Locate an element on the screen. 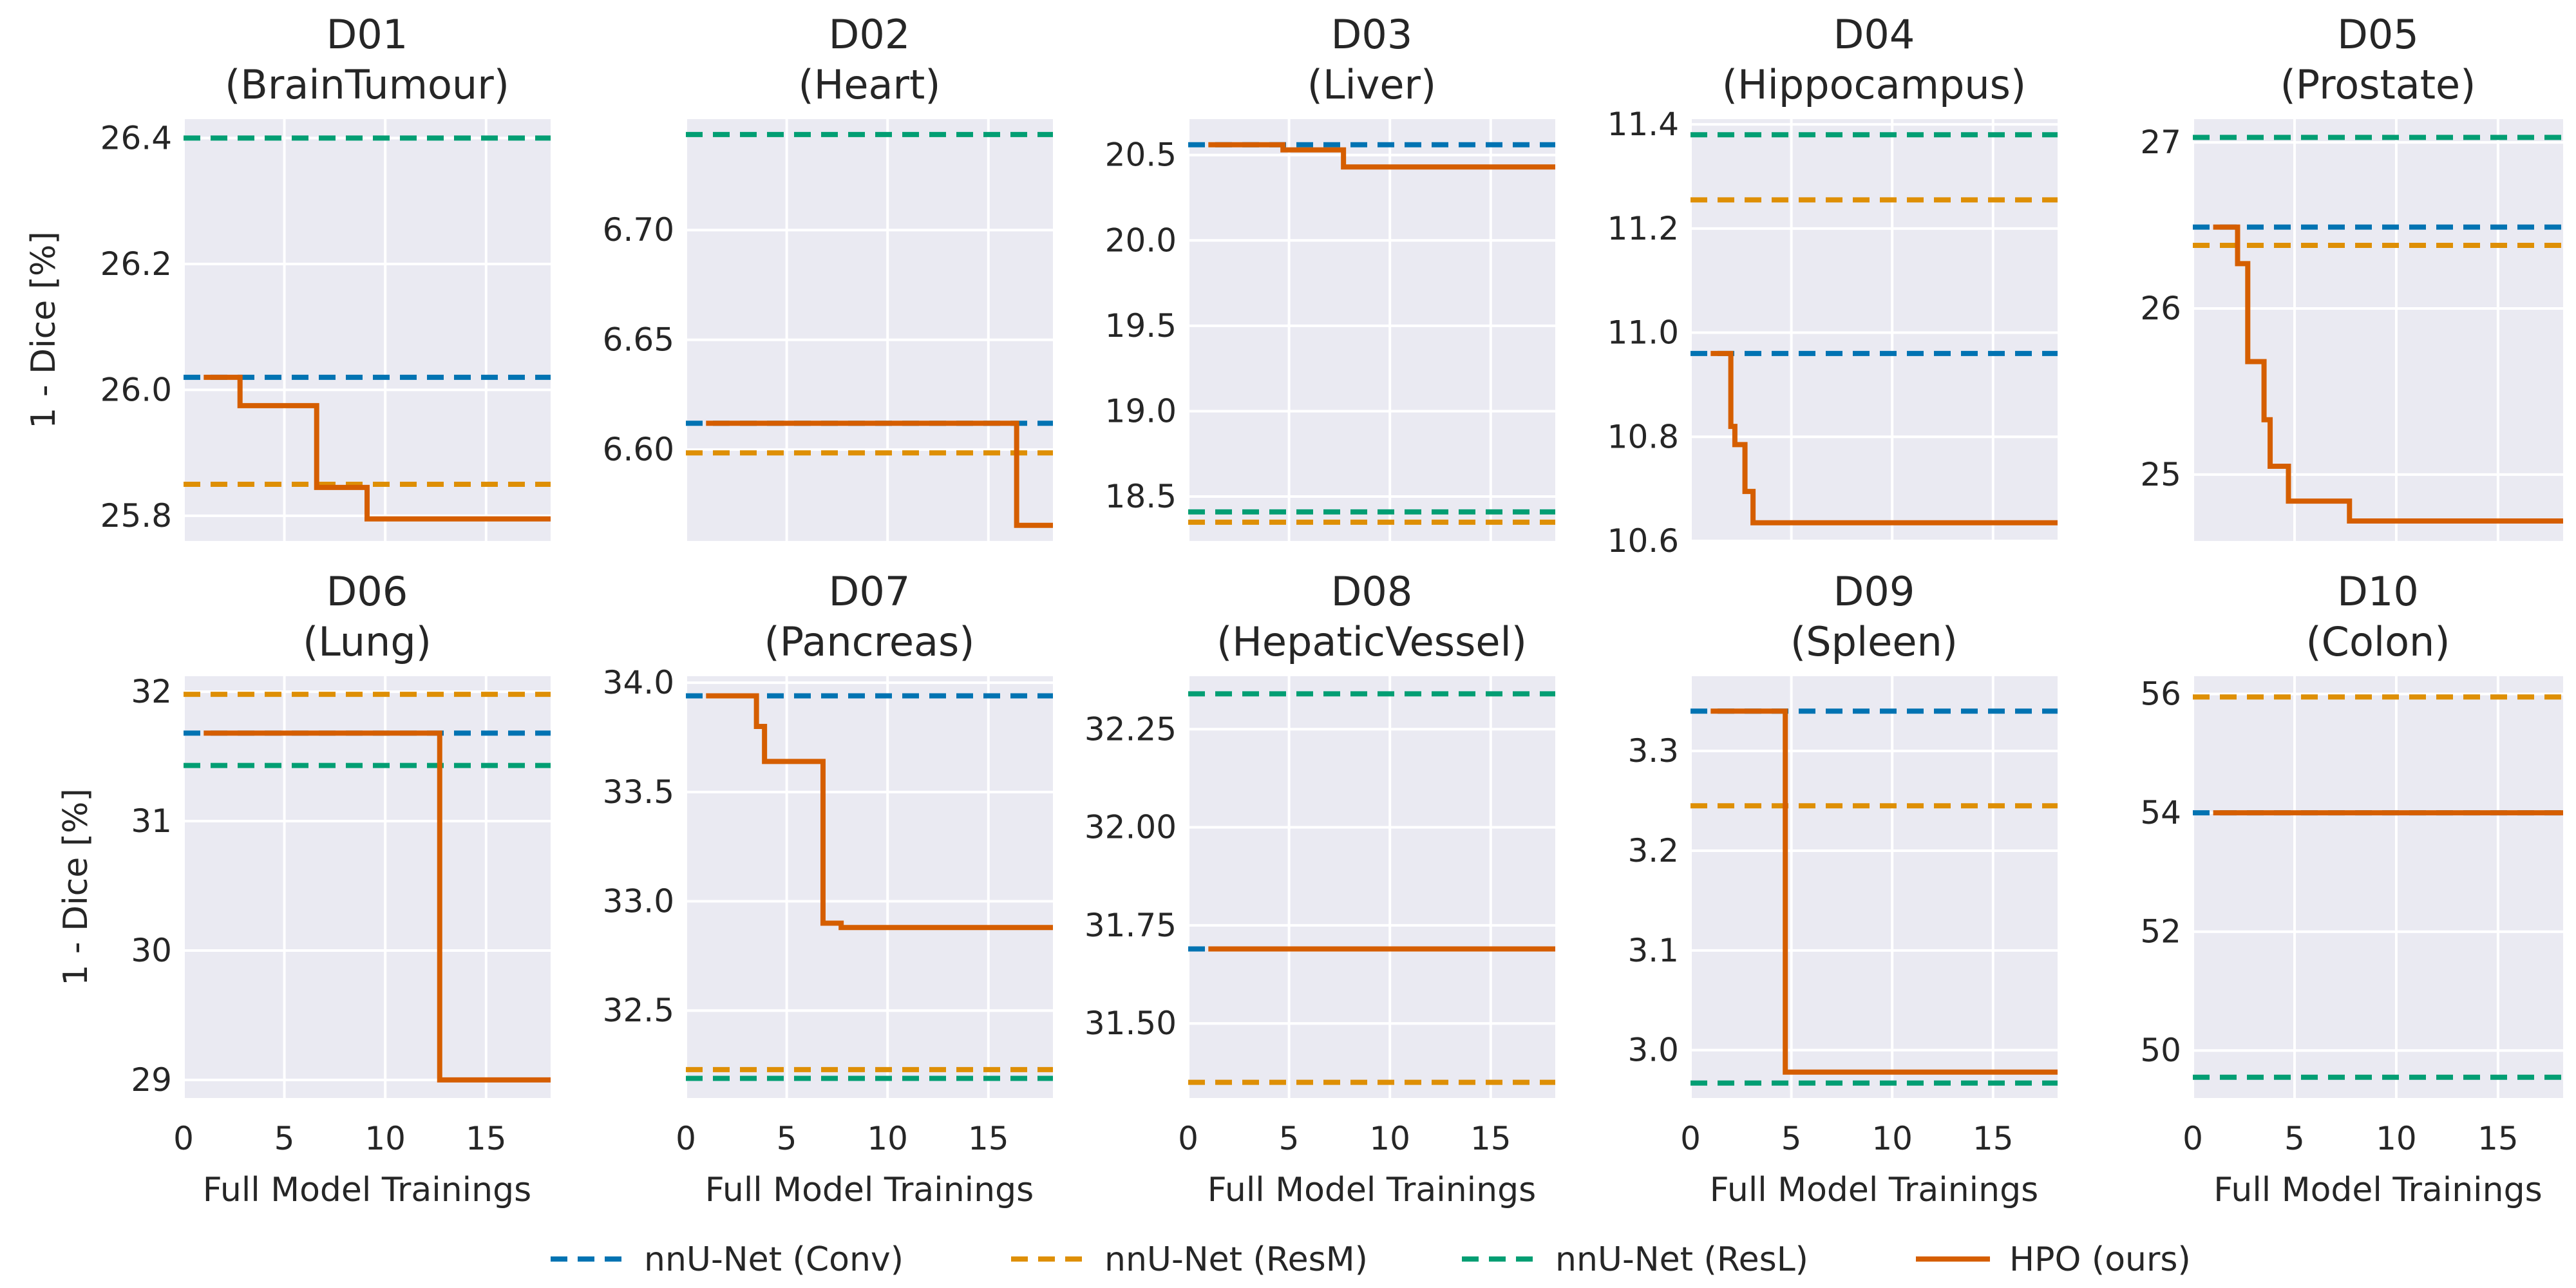  y-tick-label: 33.0 is located at coordinates (638, 902).